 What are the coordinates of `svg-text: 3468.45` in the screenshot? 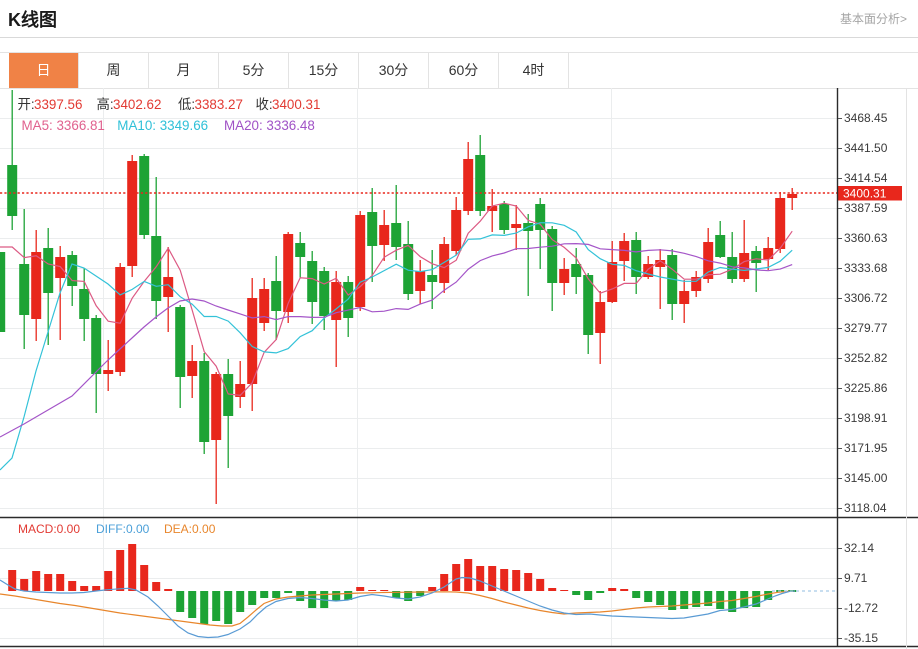 It's located at (866, 118).